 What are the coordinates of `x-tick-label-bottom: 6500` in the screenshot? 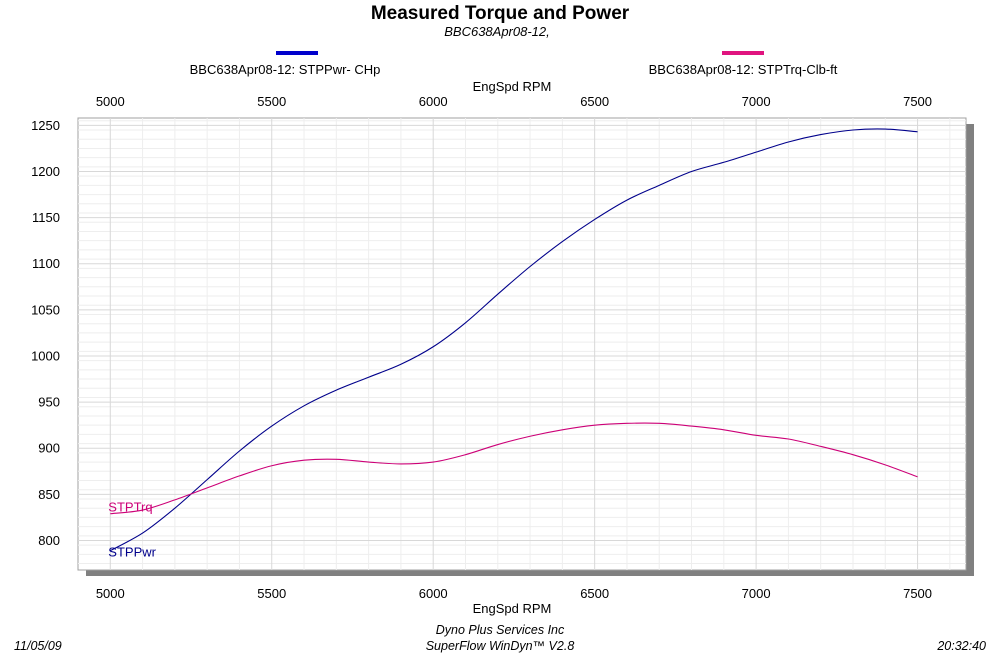 It's located at (594, 593).